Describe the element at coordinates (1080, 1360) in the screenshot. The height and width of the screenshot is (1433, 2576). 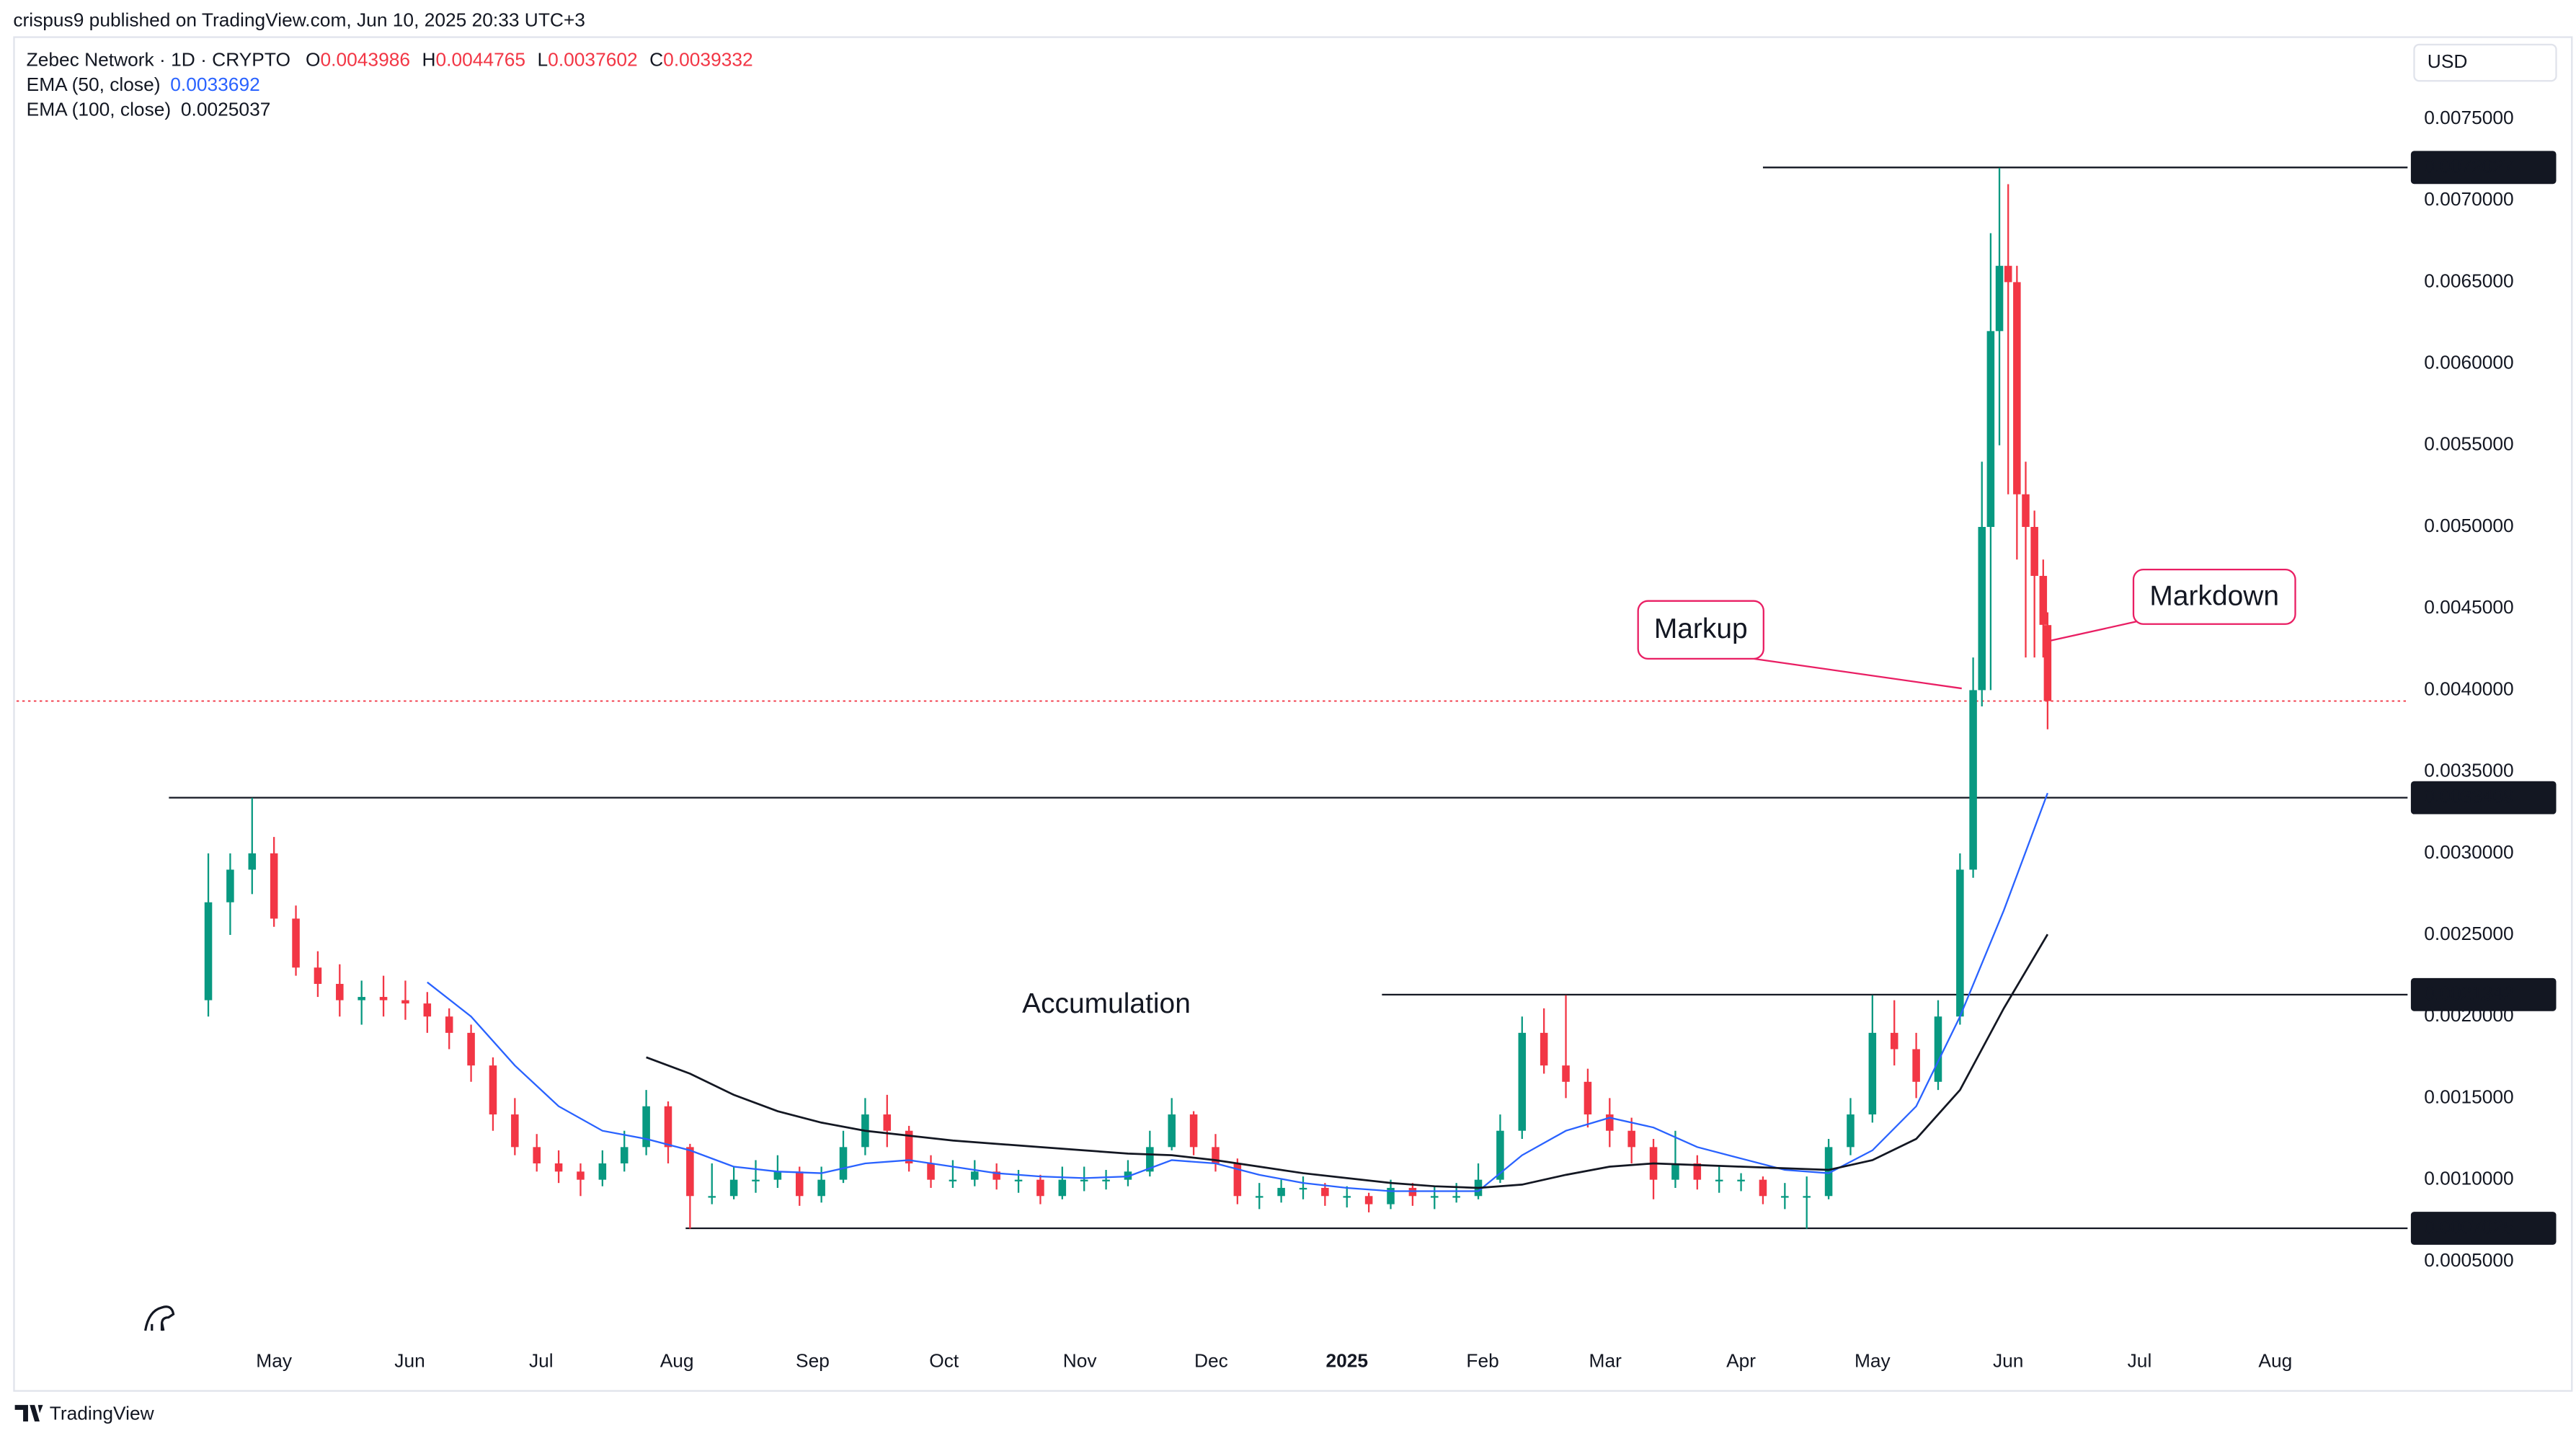
I see `x-tick-label: Nov` at that location.